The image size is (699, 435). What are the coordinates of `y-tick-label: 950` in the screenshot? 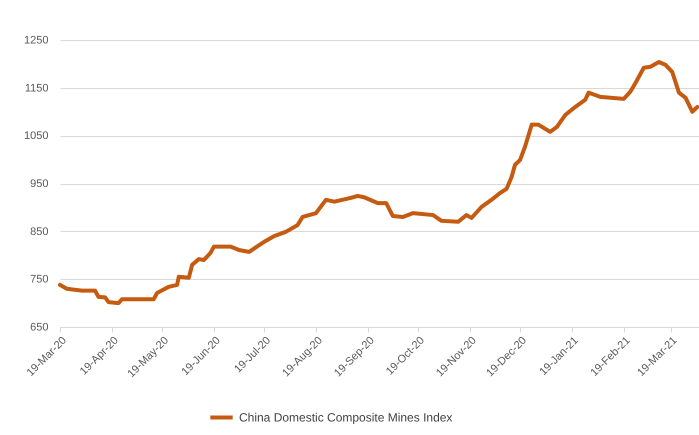 It's located at (39, 184).